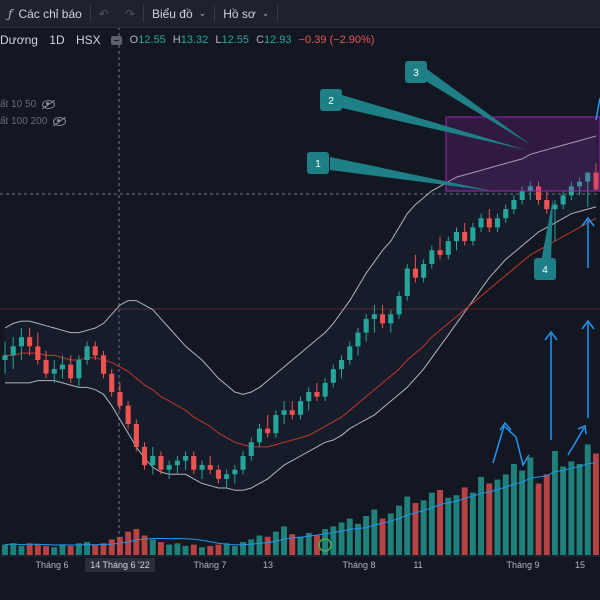  What do you see at coordinates (278, 13) in the screenshot?
I see `toolbar-divider` at bounding box center [278, 13].